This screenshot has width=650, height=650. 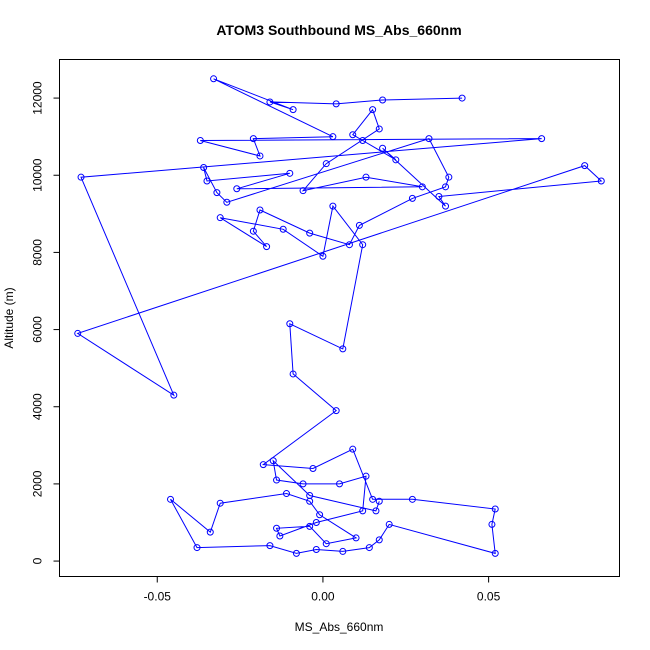 I want to click on y-tick-label: 2000, so click(x=38, y=483).